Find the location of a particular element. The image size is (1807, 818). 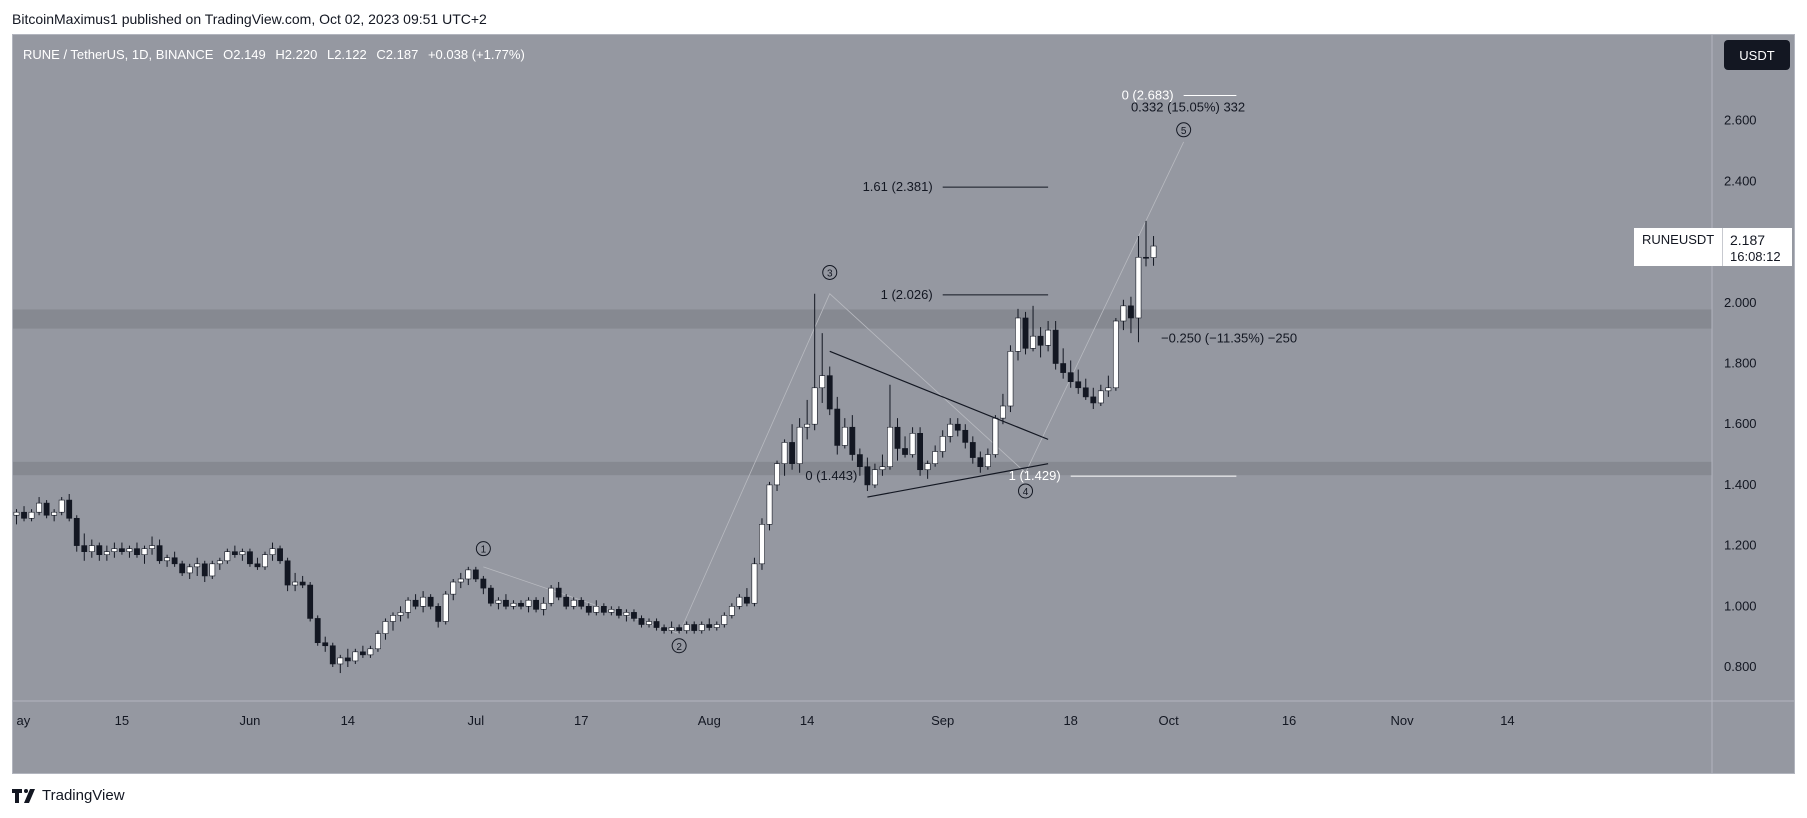

triangle-upper-line is located at coordinates (939, 395).